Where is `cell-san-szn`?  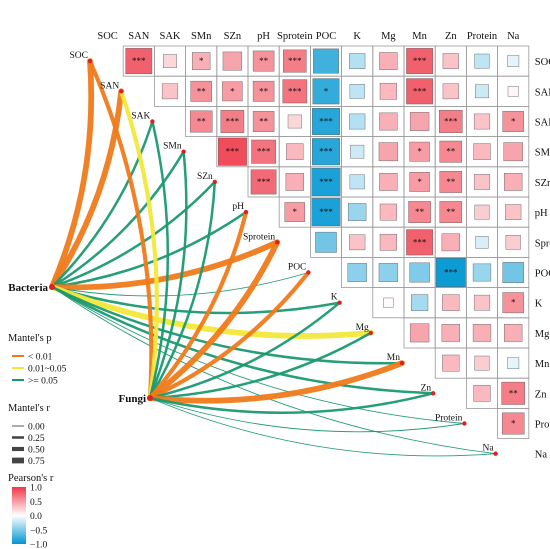
cell-san-szn is located at coordinates (232, 91).